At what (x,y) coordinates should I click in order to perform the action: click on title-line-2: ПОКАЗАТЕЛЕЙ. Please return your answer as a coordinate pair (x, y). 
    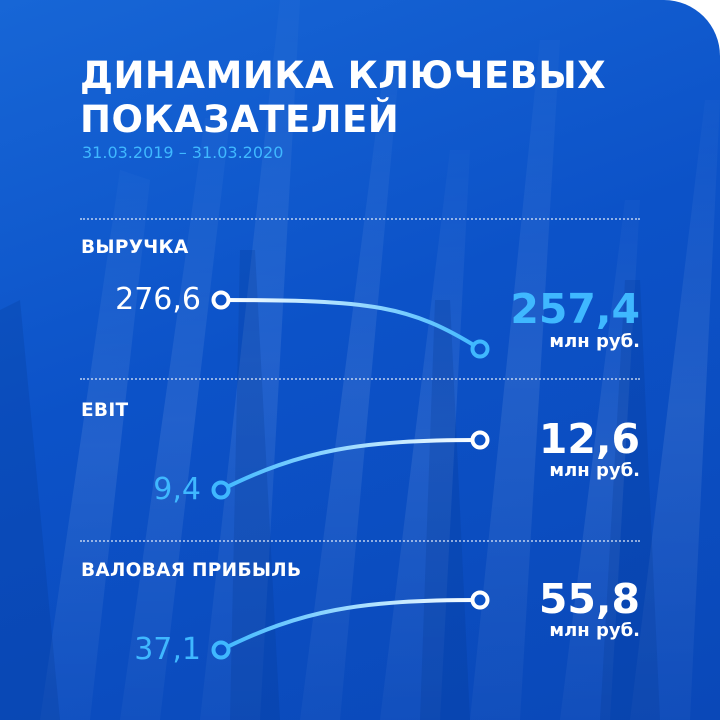
    Looking at the image, I should click on (240, 119).